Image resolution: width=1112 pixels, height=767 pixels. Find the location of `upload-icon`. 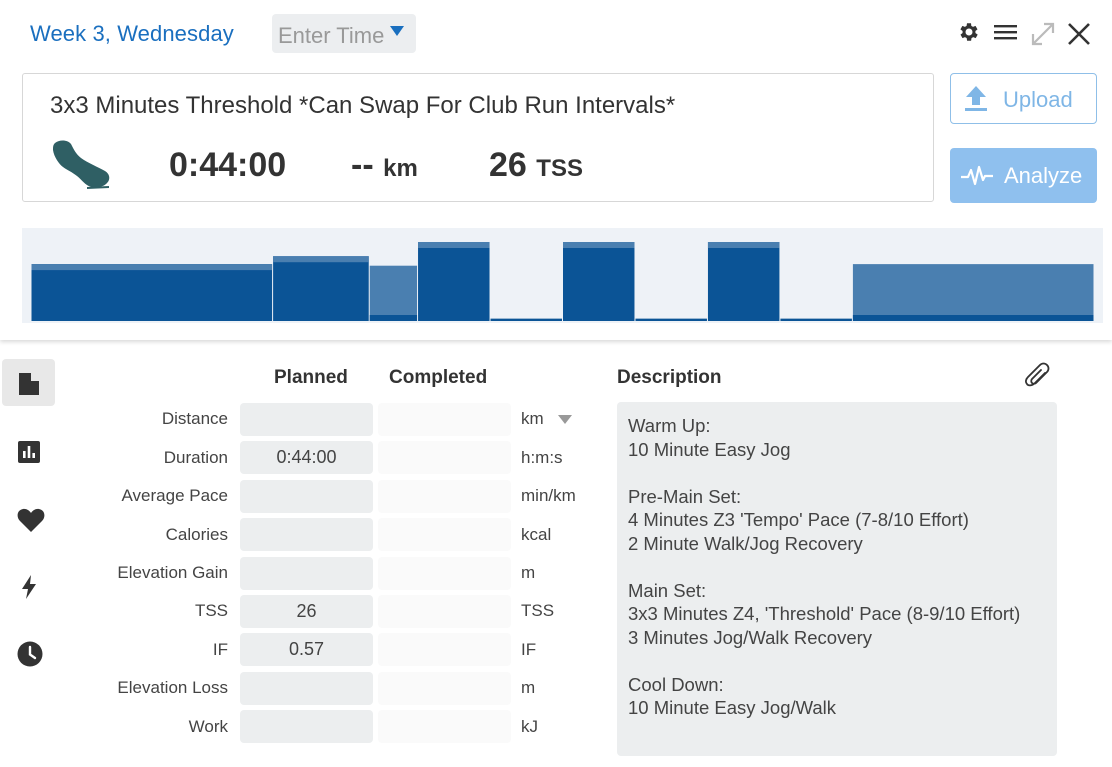

upload-icon is located at coordinates (976, 98).